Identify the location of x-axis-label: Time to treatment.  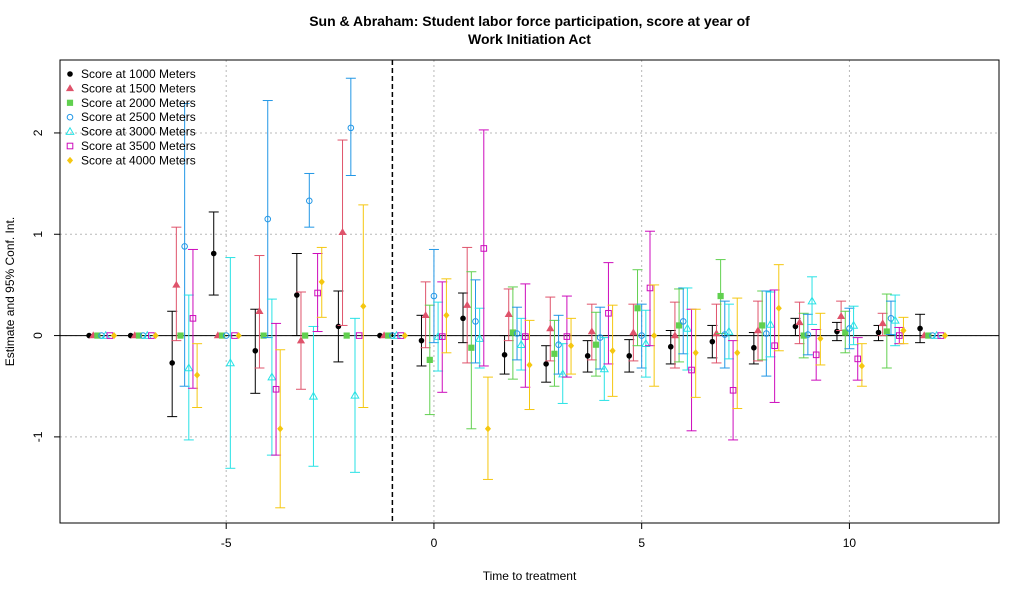
(530, 576).